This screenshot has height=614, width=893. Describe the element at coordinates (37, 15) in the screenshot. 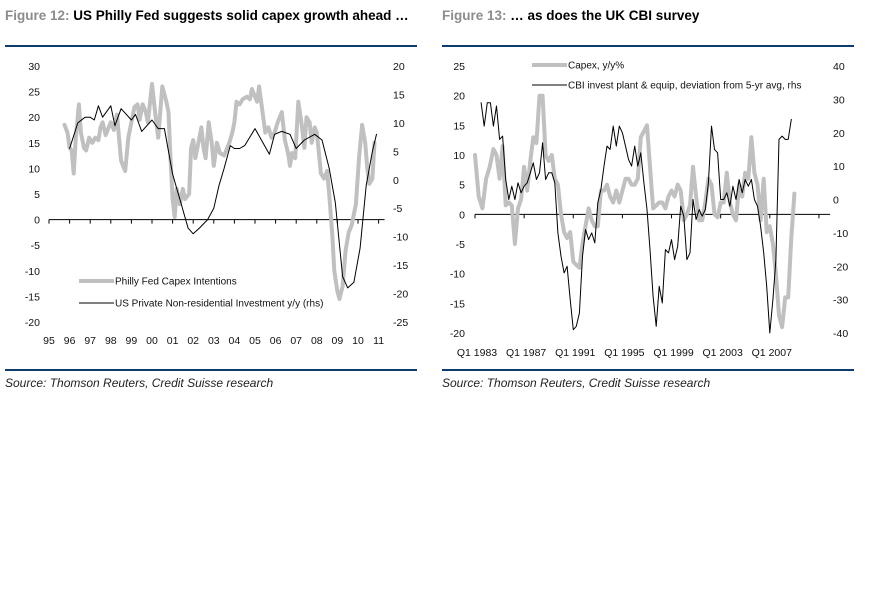

I see `figure-number: Figure 12:` at that location.